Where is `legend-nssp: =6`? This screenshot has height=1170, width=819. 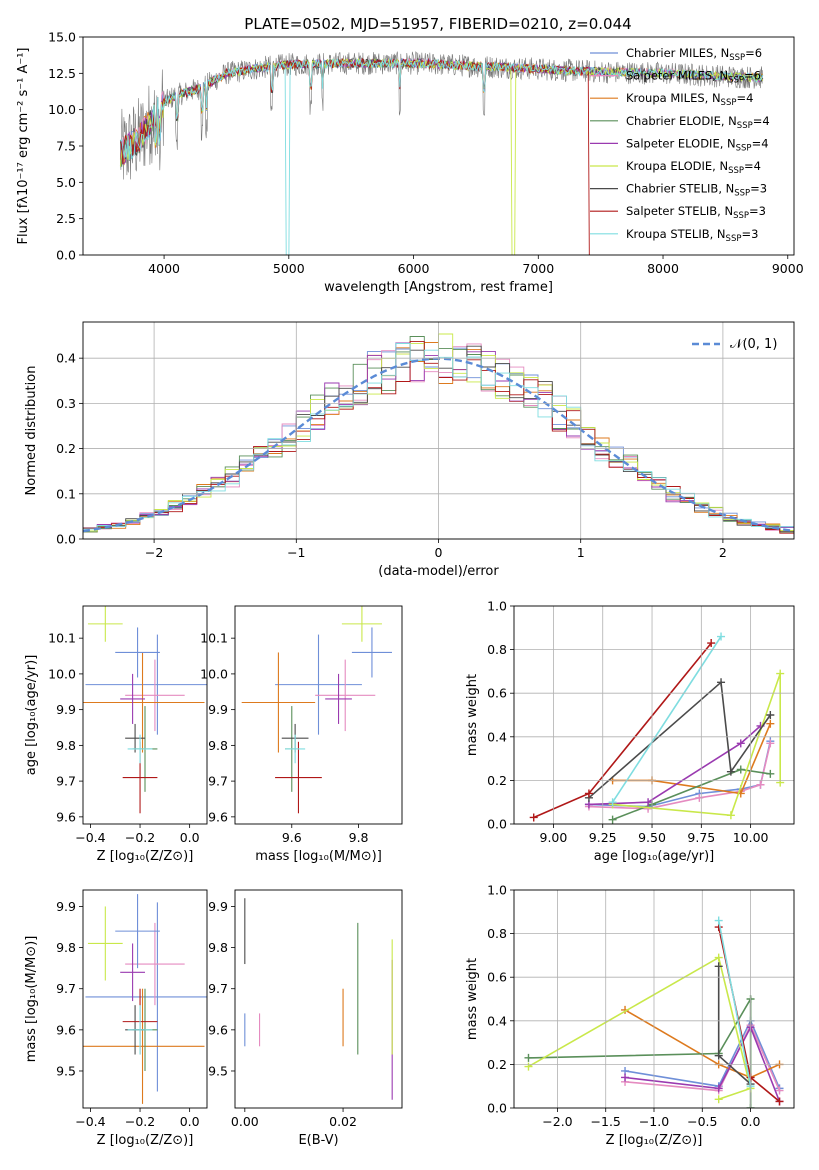 legend-nssp: =6 is located at coordinates (753, 53).